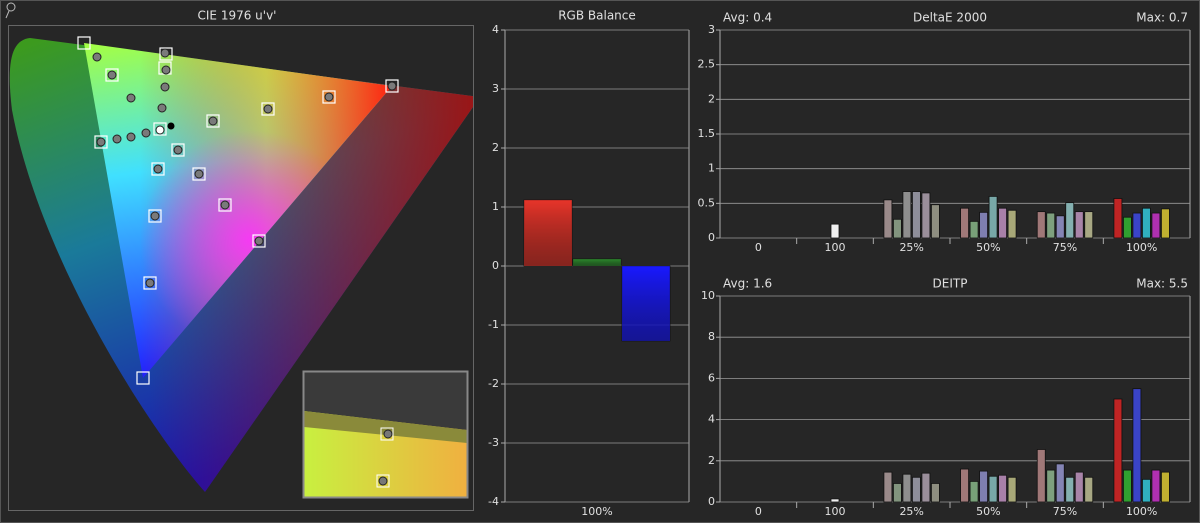 The image size is (1200, 523). What do you see at coordinates (707, 133) in the screenshot?
I see `y-tick-label: 1.5` at bounding box center [707, 133].